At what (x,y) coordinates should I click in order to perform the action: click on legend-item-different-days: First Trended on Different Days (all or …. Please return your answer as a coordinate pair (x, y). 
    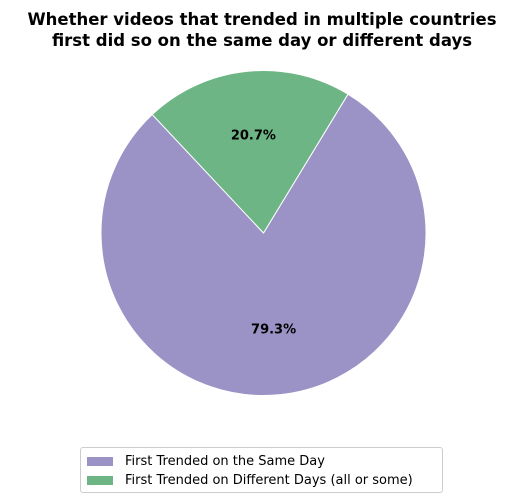
    Looking at the image, I should click on (260, 480).